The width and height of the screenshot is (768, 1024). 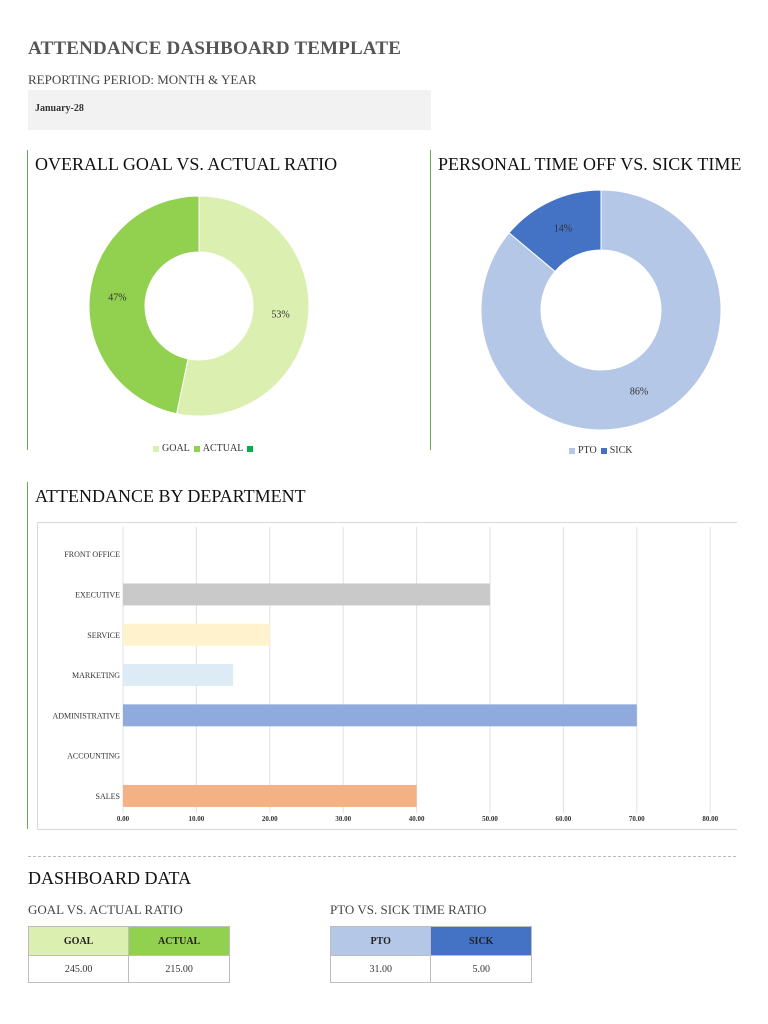 I want to click on page-title: ATTENDANCE DASHBOARD TEMPLATE, so click(x=215, y=48).